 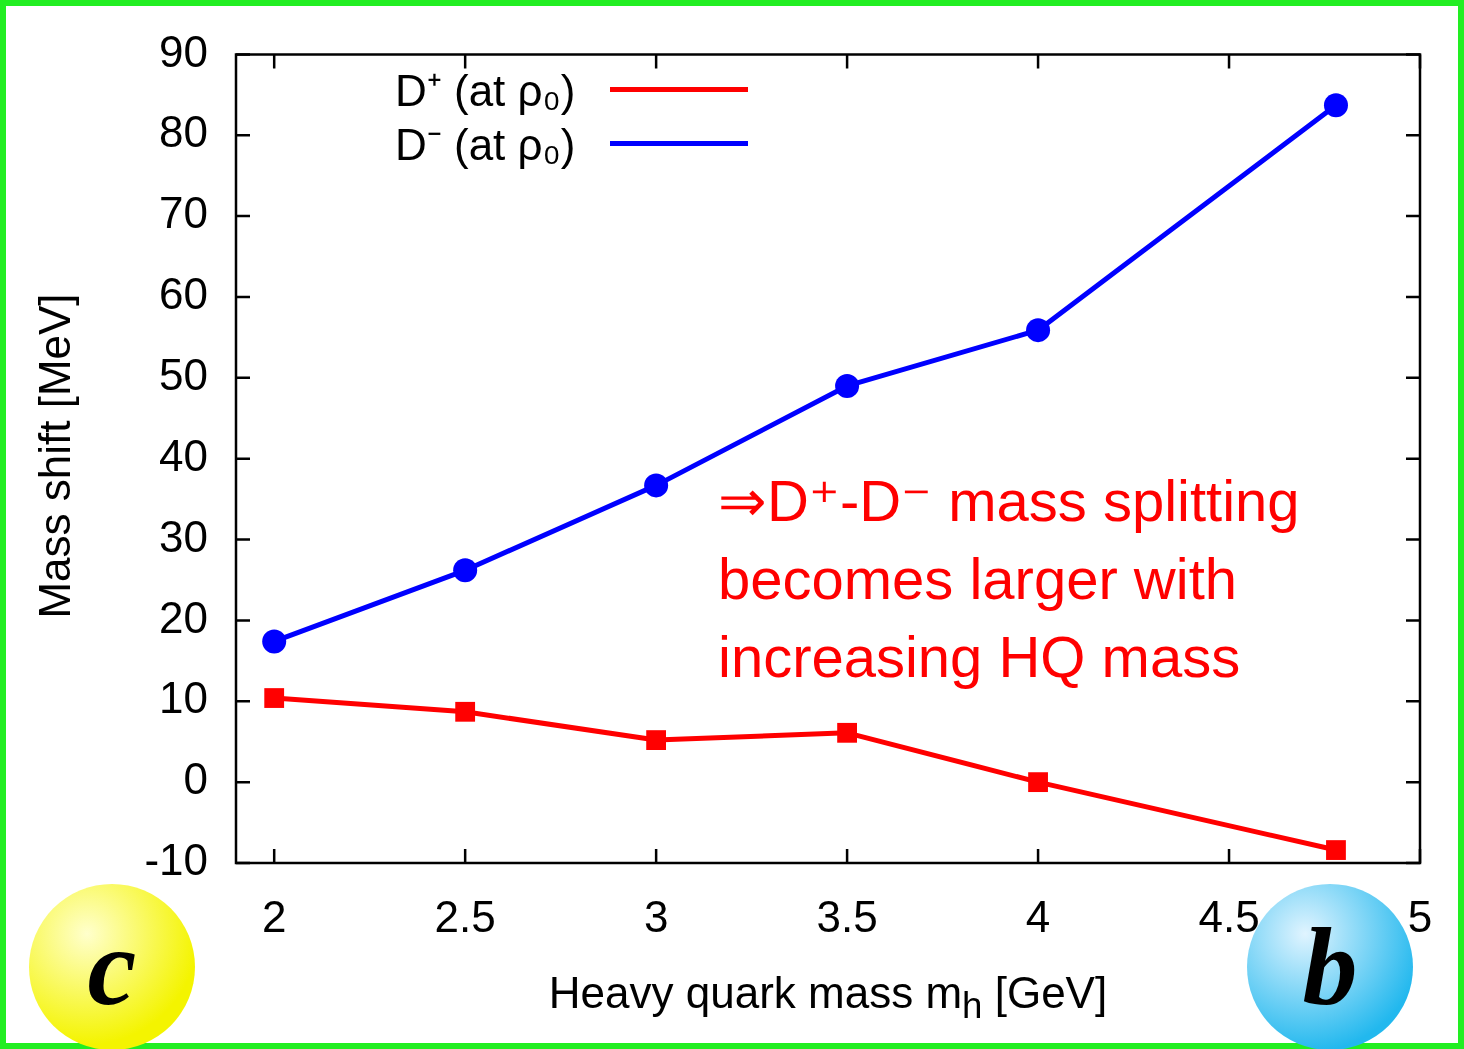 What do you see at coordinates (183, 455) in the screenshot?
I see `y-tick-label: 40` at bounding box center [183, 455].